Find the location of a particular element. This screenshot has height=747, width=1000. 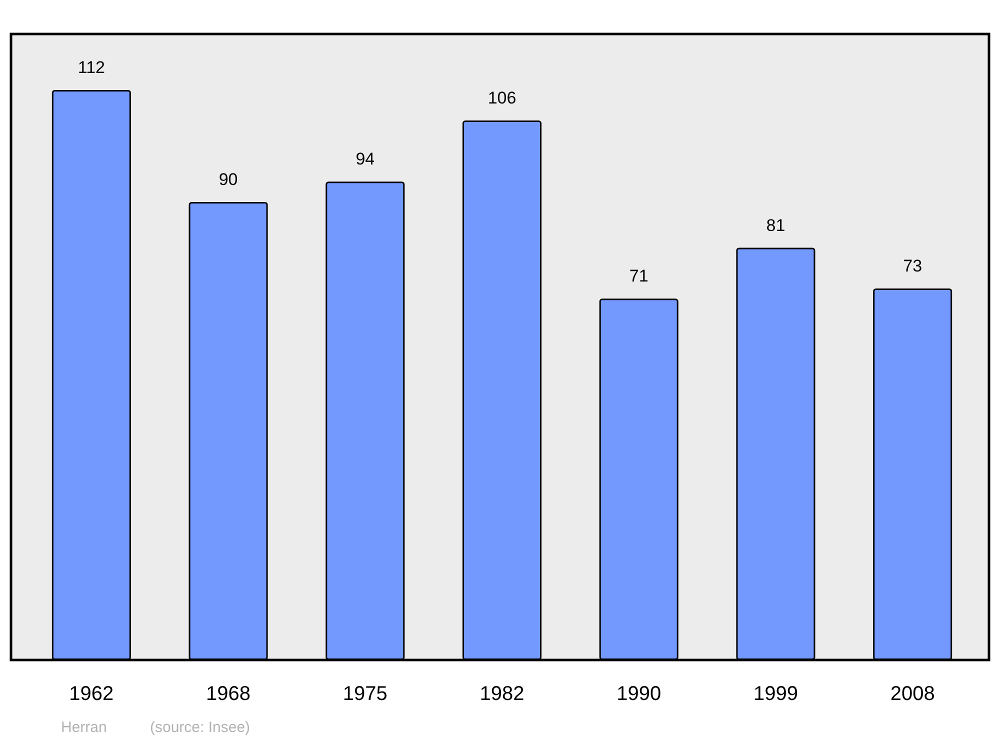

x-tick-label: 1968 is located at coordinates (228, 694).